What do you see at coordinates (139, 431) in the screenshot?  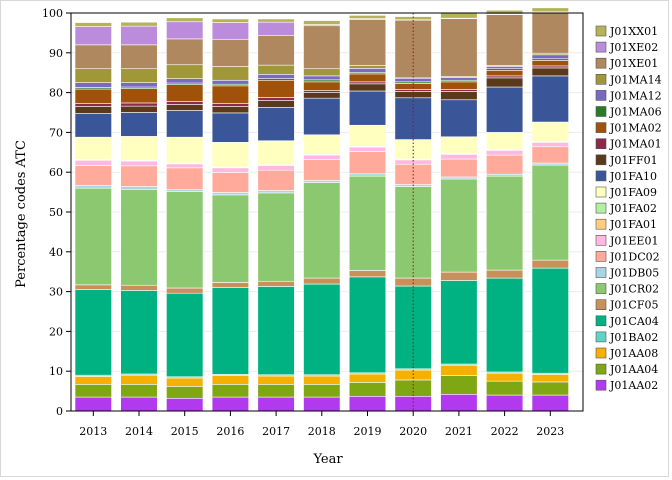 I see `x-tick-label-2014: 2014` at bounding box center [139, 431].